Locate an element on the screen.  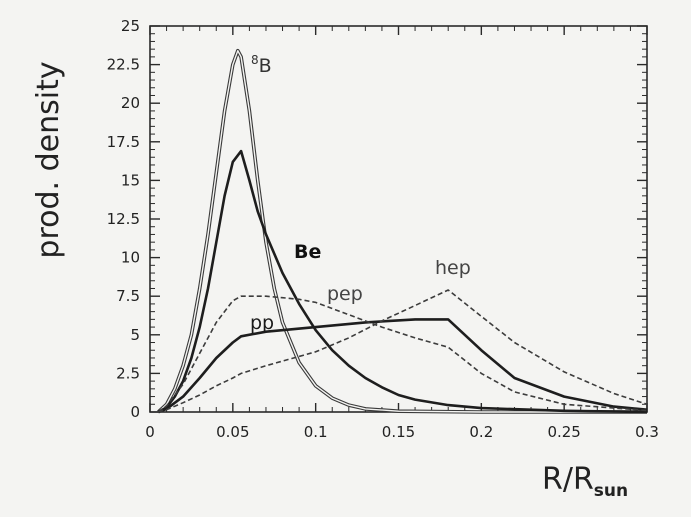
x-tick-label: 0.2 is located at coordinates (481, 432).